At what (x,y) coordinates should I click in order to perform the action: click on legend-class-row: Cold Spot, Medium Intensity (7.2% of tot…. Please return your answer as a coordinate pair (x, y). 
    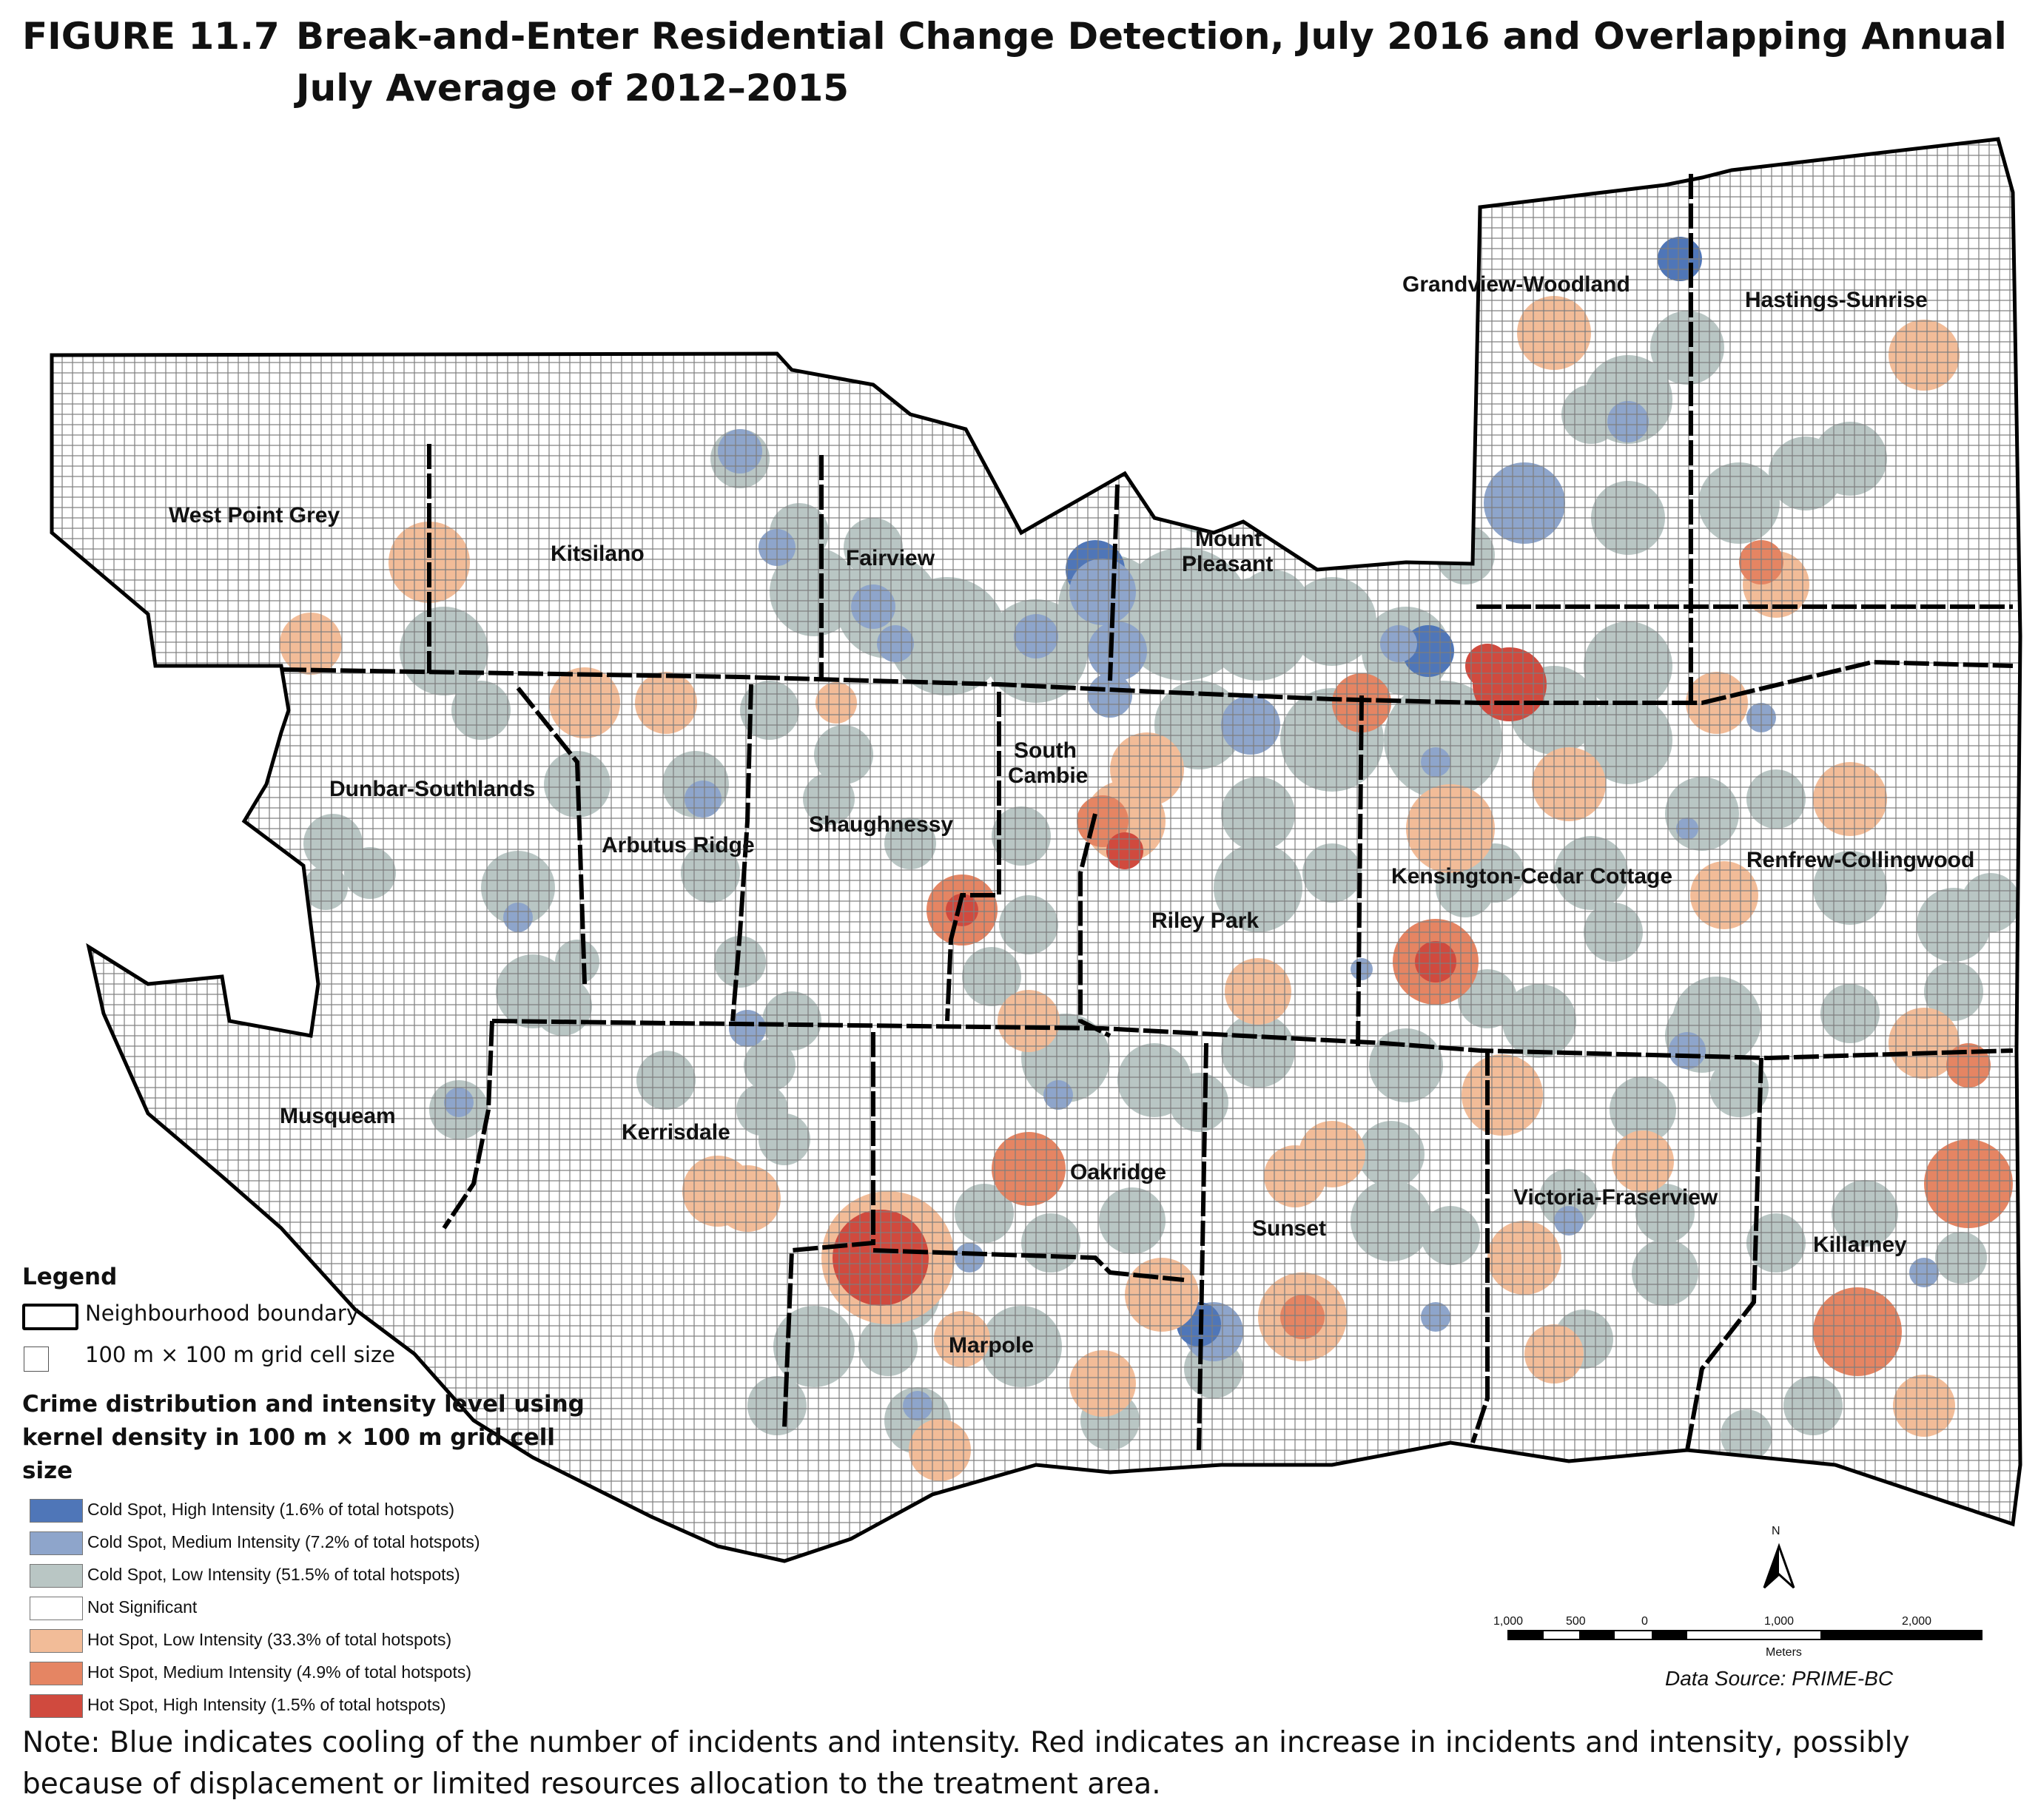
    Looking at the image, I should click on (303, 1544).